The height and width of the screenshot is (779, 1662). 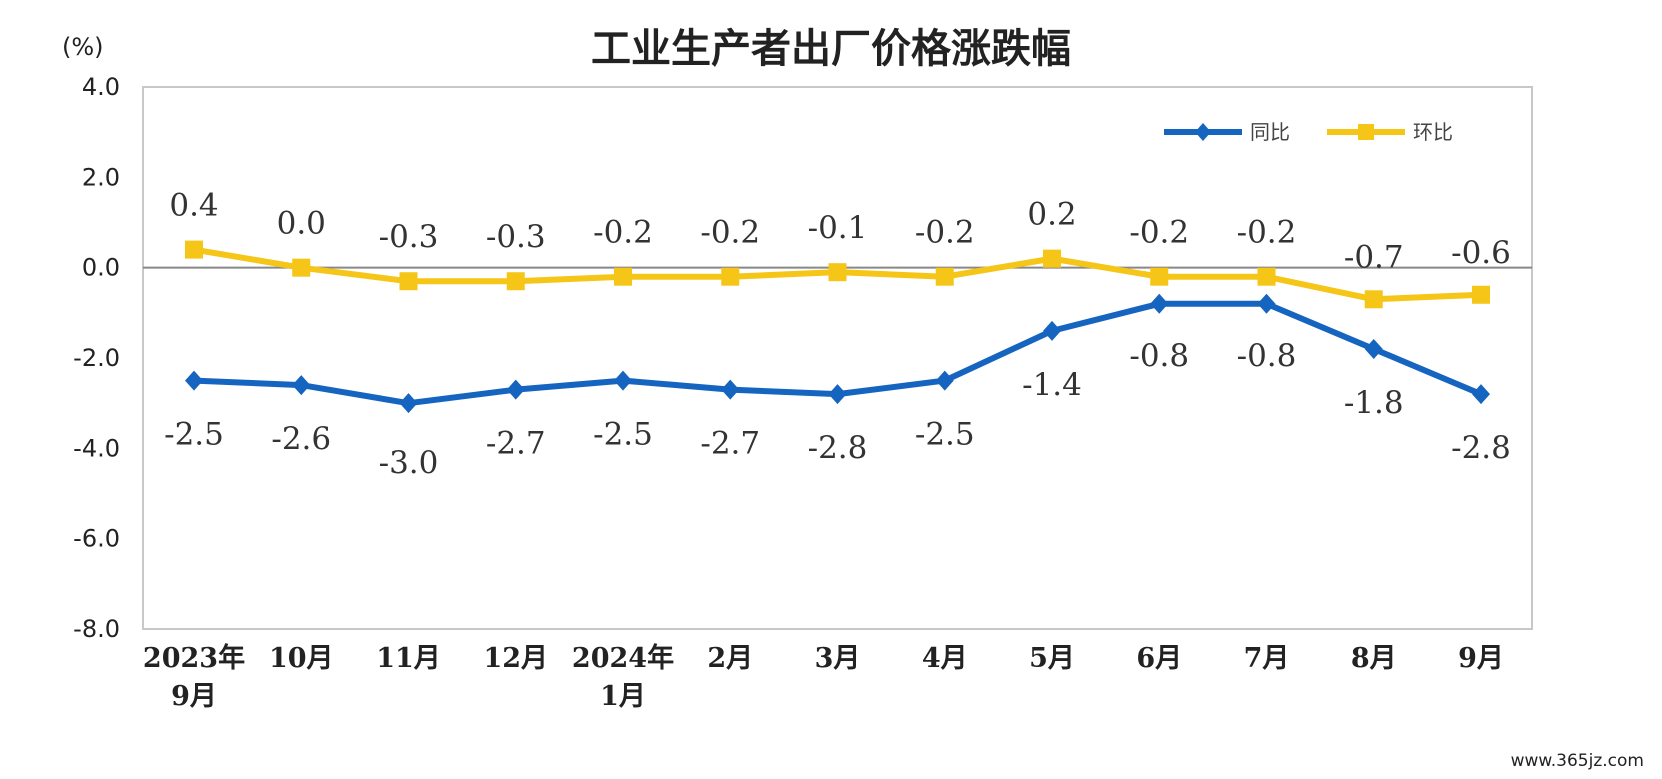 I want to click on watermark: www.365jz.com, so click(x=1577, y=761).